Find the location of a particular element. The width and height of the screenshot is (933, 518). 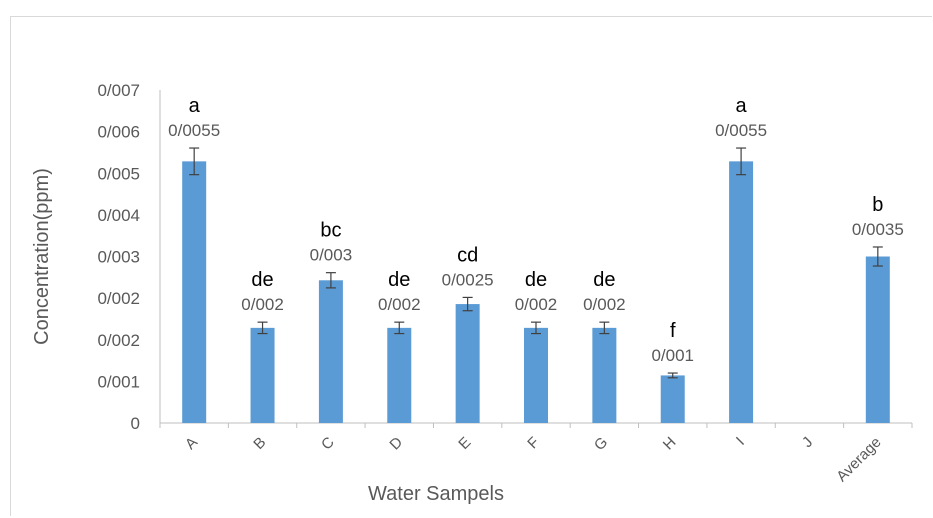

significance-letter: cd is located at coordinates (467, 255).